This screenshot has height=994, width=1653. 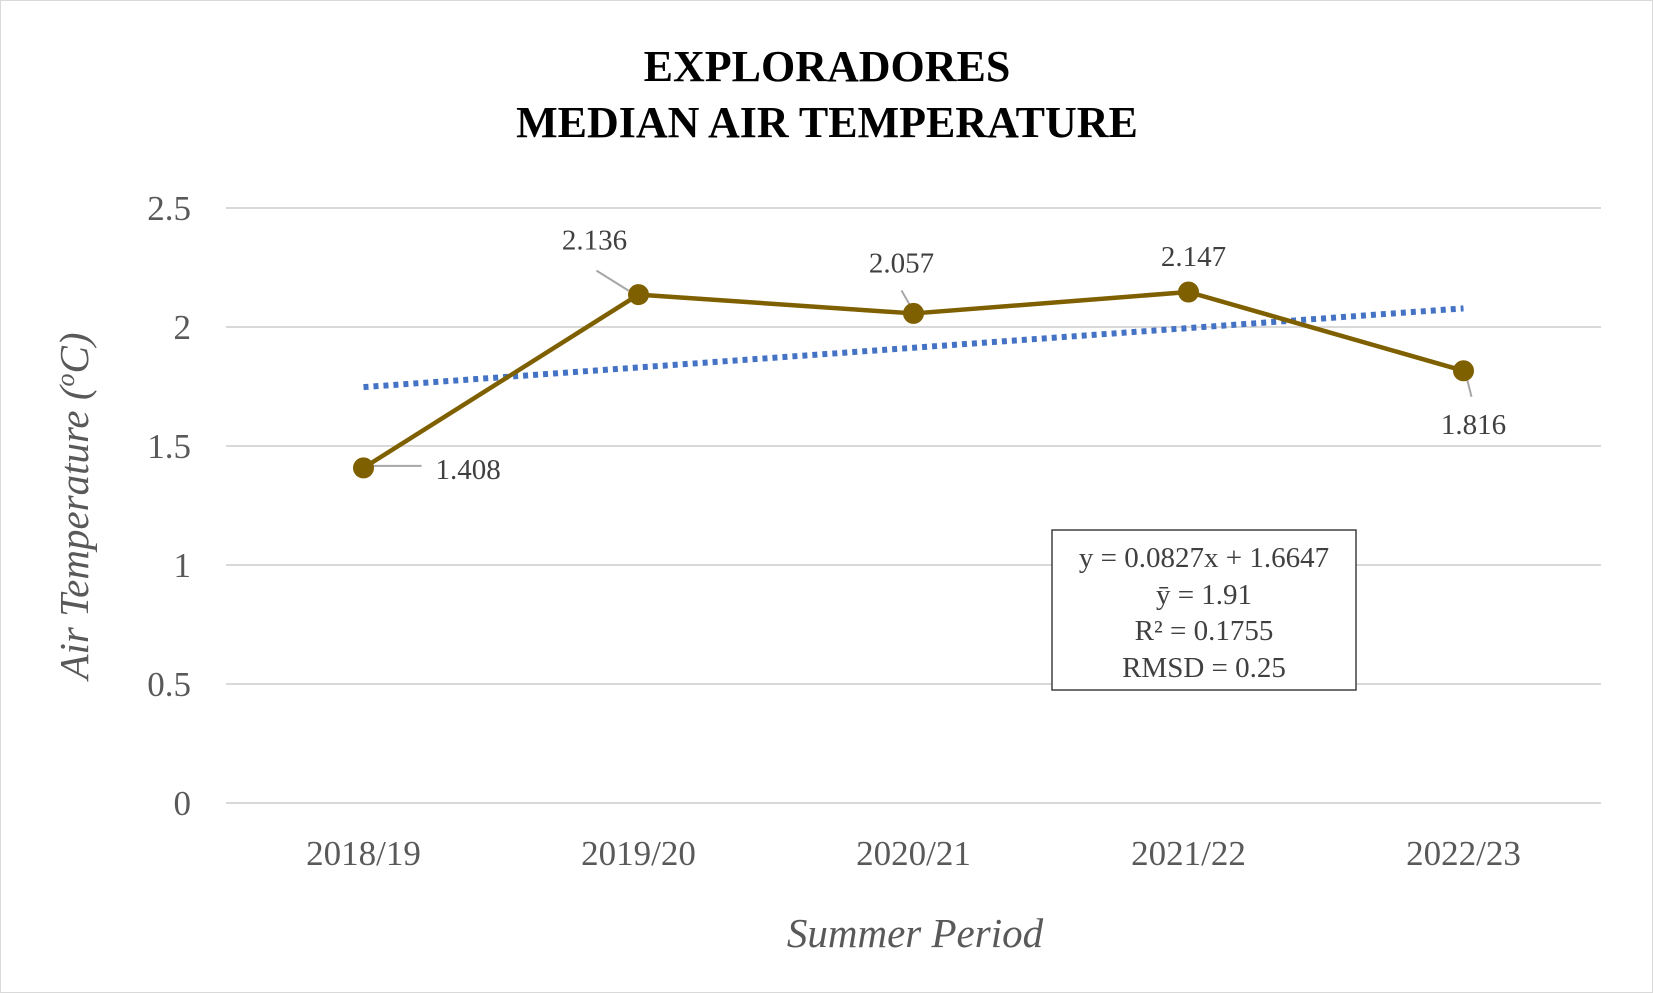 What do you see at coordinates (915, 933) in the screenshot?
I see `x-axis-title: Summer Period` at bounding box center [915, 933].